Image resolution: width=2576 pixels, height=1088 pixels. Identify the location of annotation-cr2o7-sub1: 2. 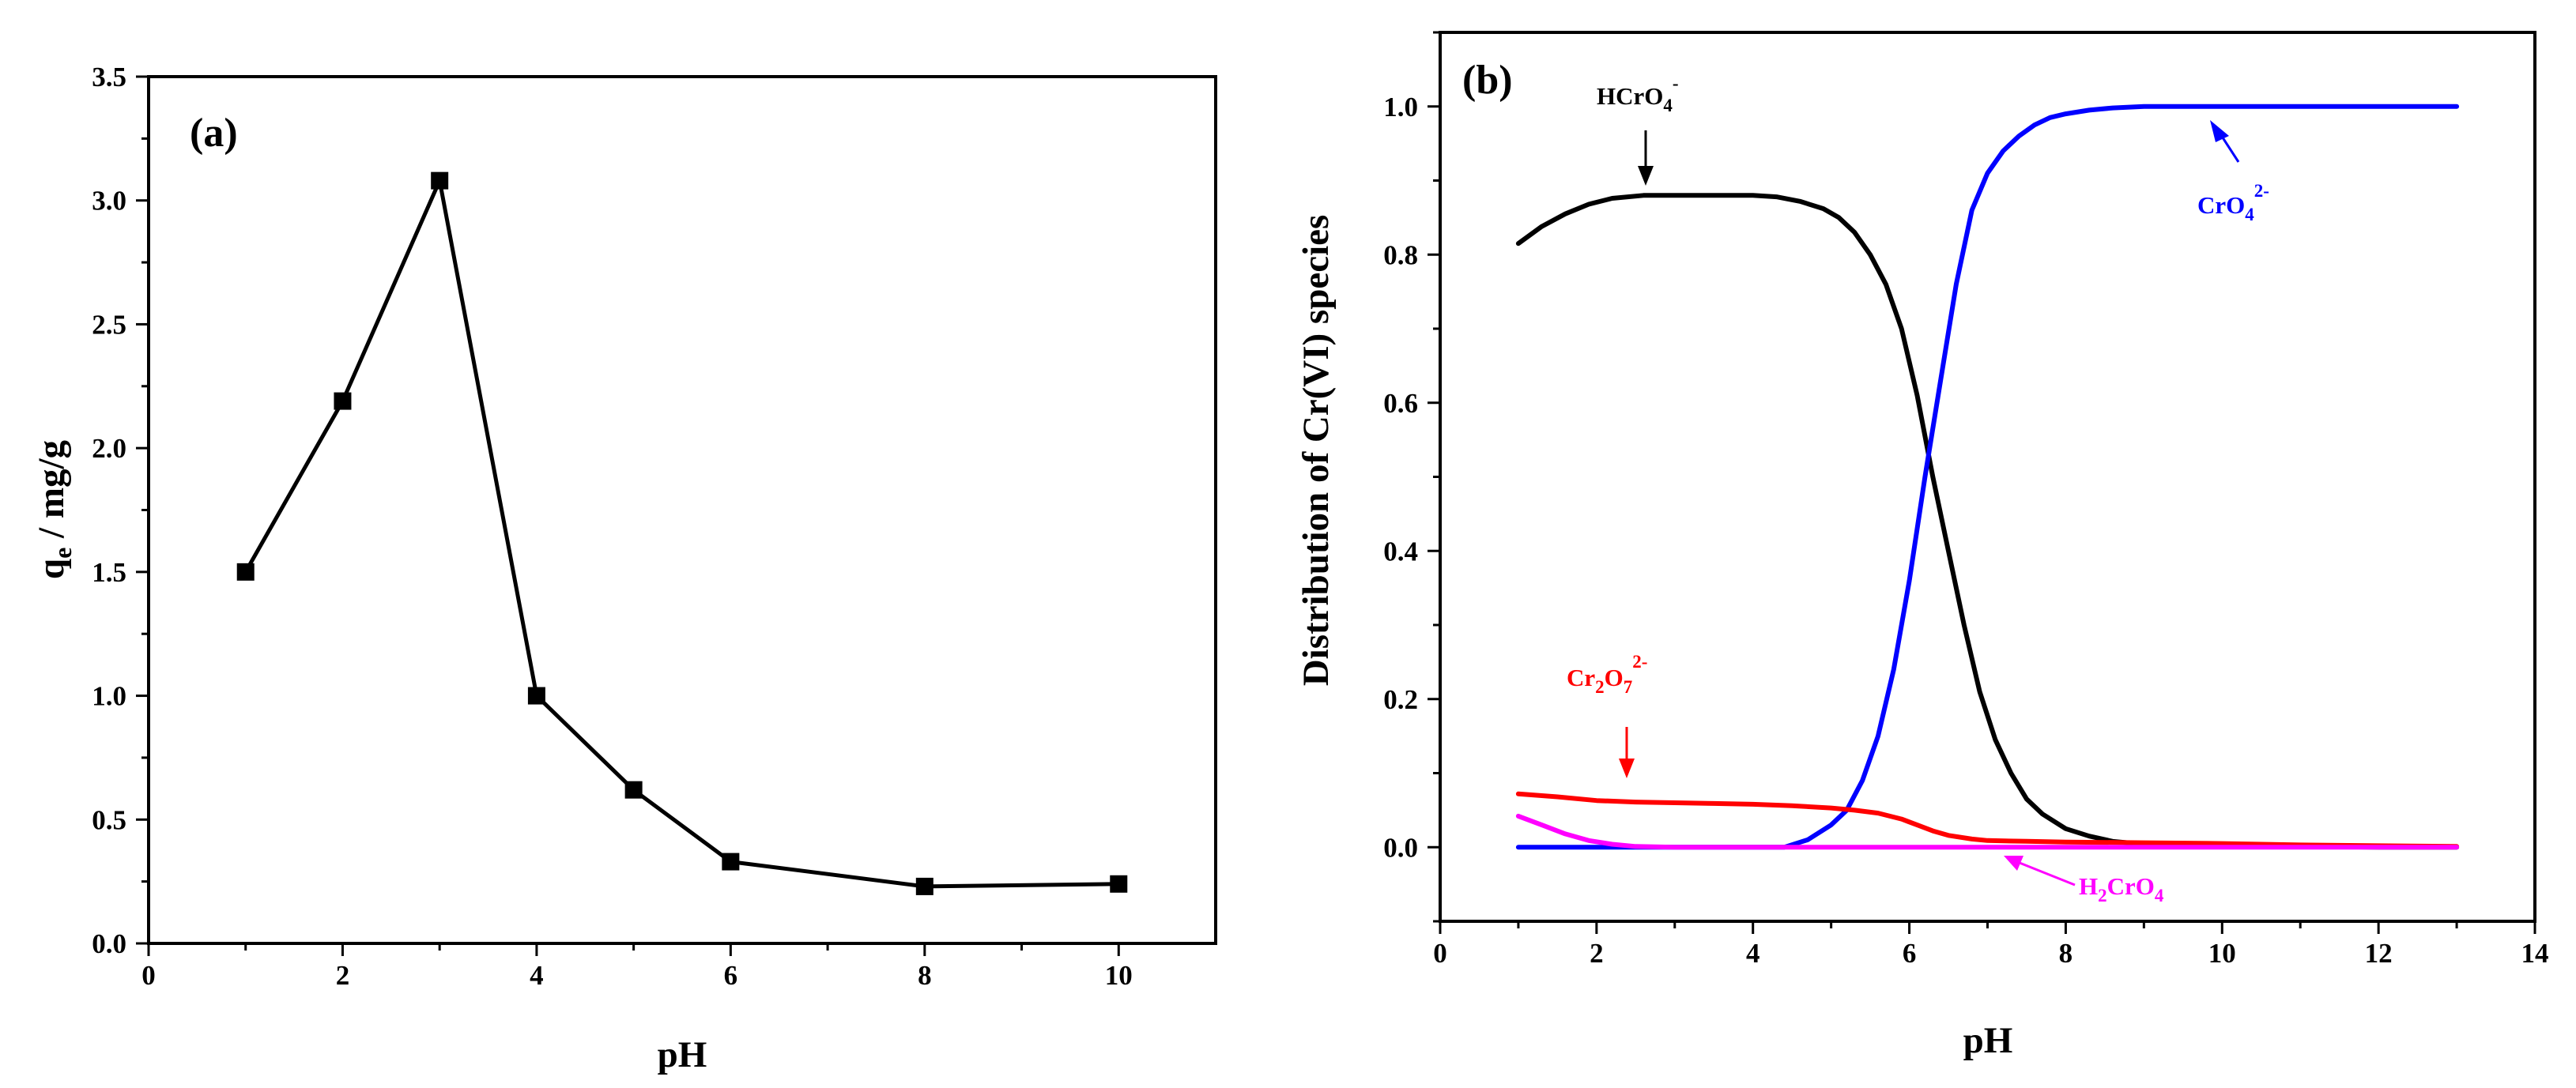
(1600, 687).